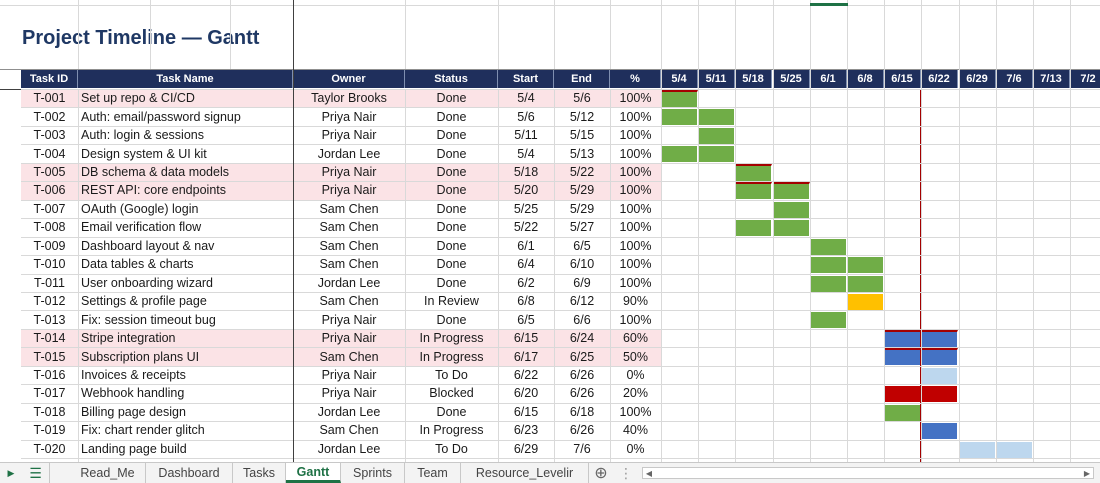 Image resolution: width=1100 pixels, height=483 pixels. What do you see at coordinates (865, 79) in the screenshot?
I see `week-header: 6/8` at bounding box center [865, 79].